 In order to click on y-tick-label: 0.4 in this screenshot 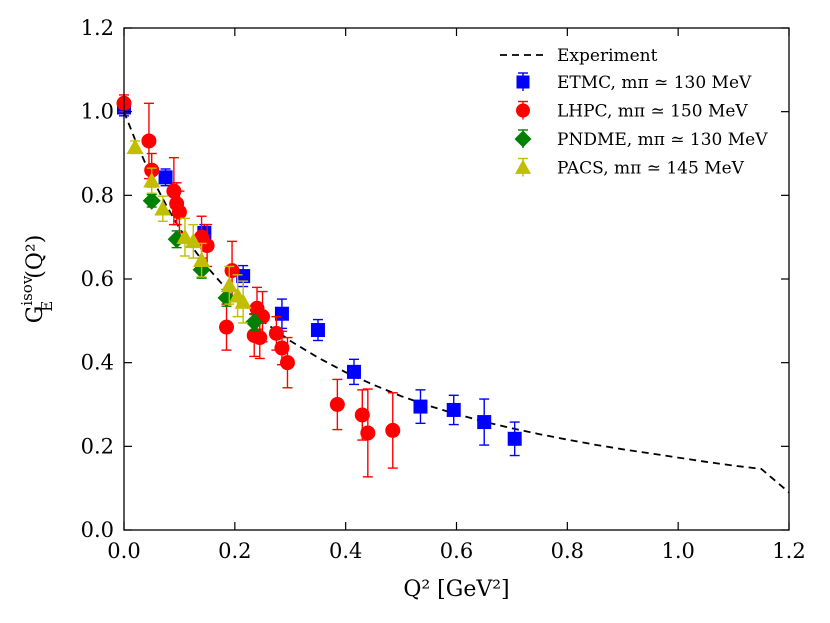, I will do `click(97, 363)`.